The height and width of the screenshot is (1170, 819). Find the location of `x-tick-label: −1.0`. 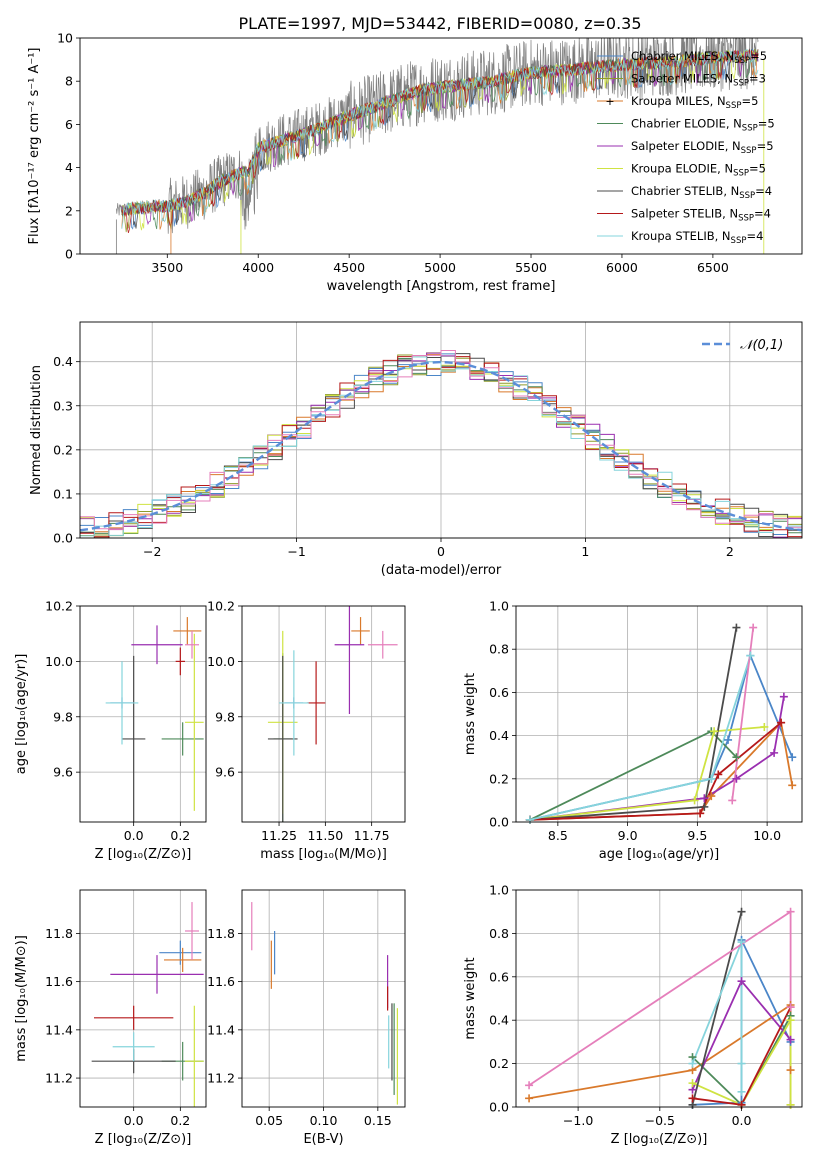

x-tick-label: −1.0 is located at coordinates (578, 1120).